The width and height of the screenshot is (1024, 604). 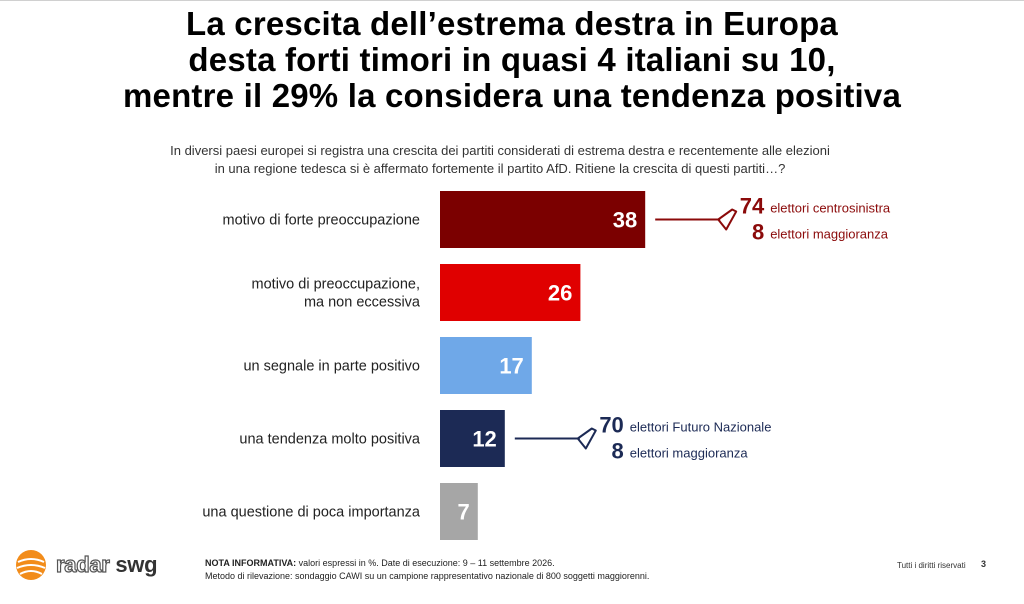 What do you see at coordinates (251, 563) in the screenshot?
I see `note-label: NOTA INFORMATIVA:` at bounding box center [251, 563].